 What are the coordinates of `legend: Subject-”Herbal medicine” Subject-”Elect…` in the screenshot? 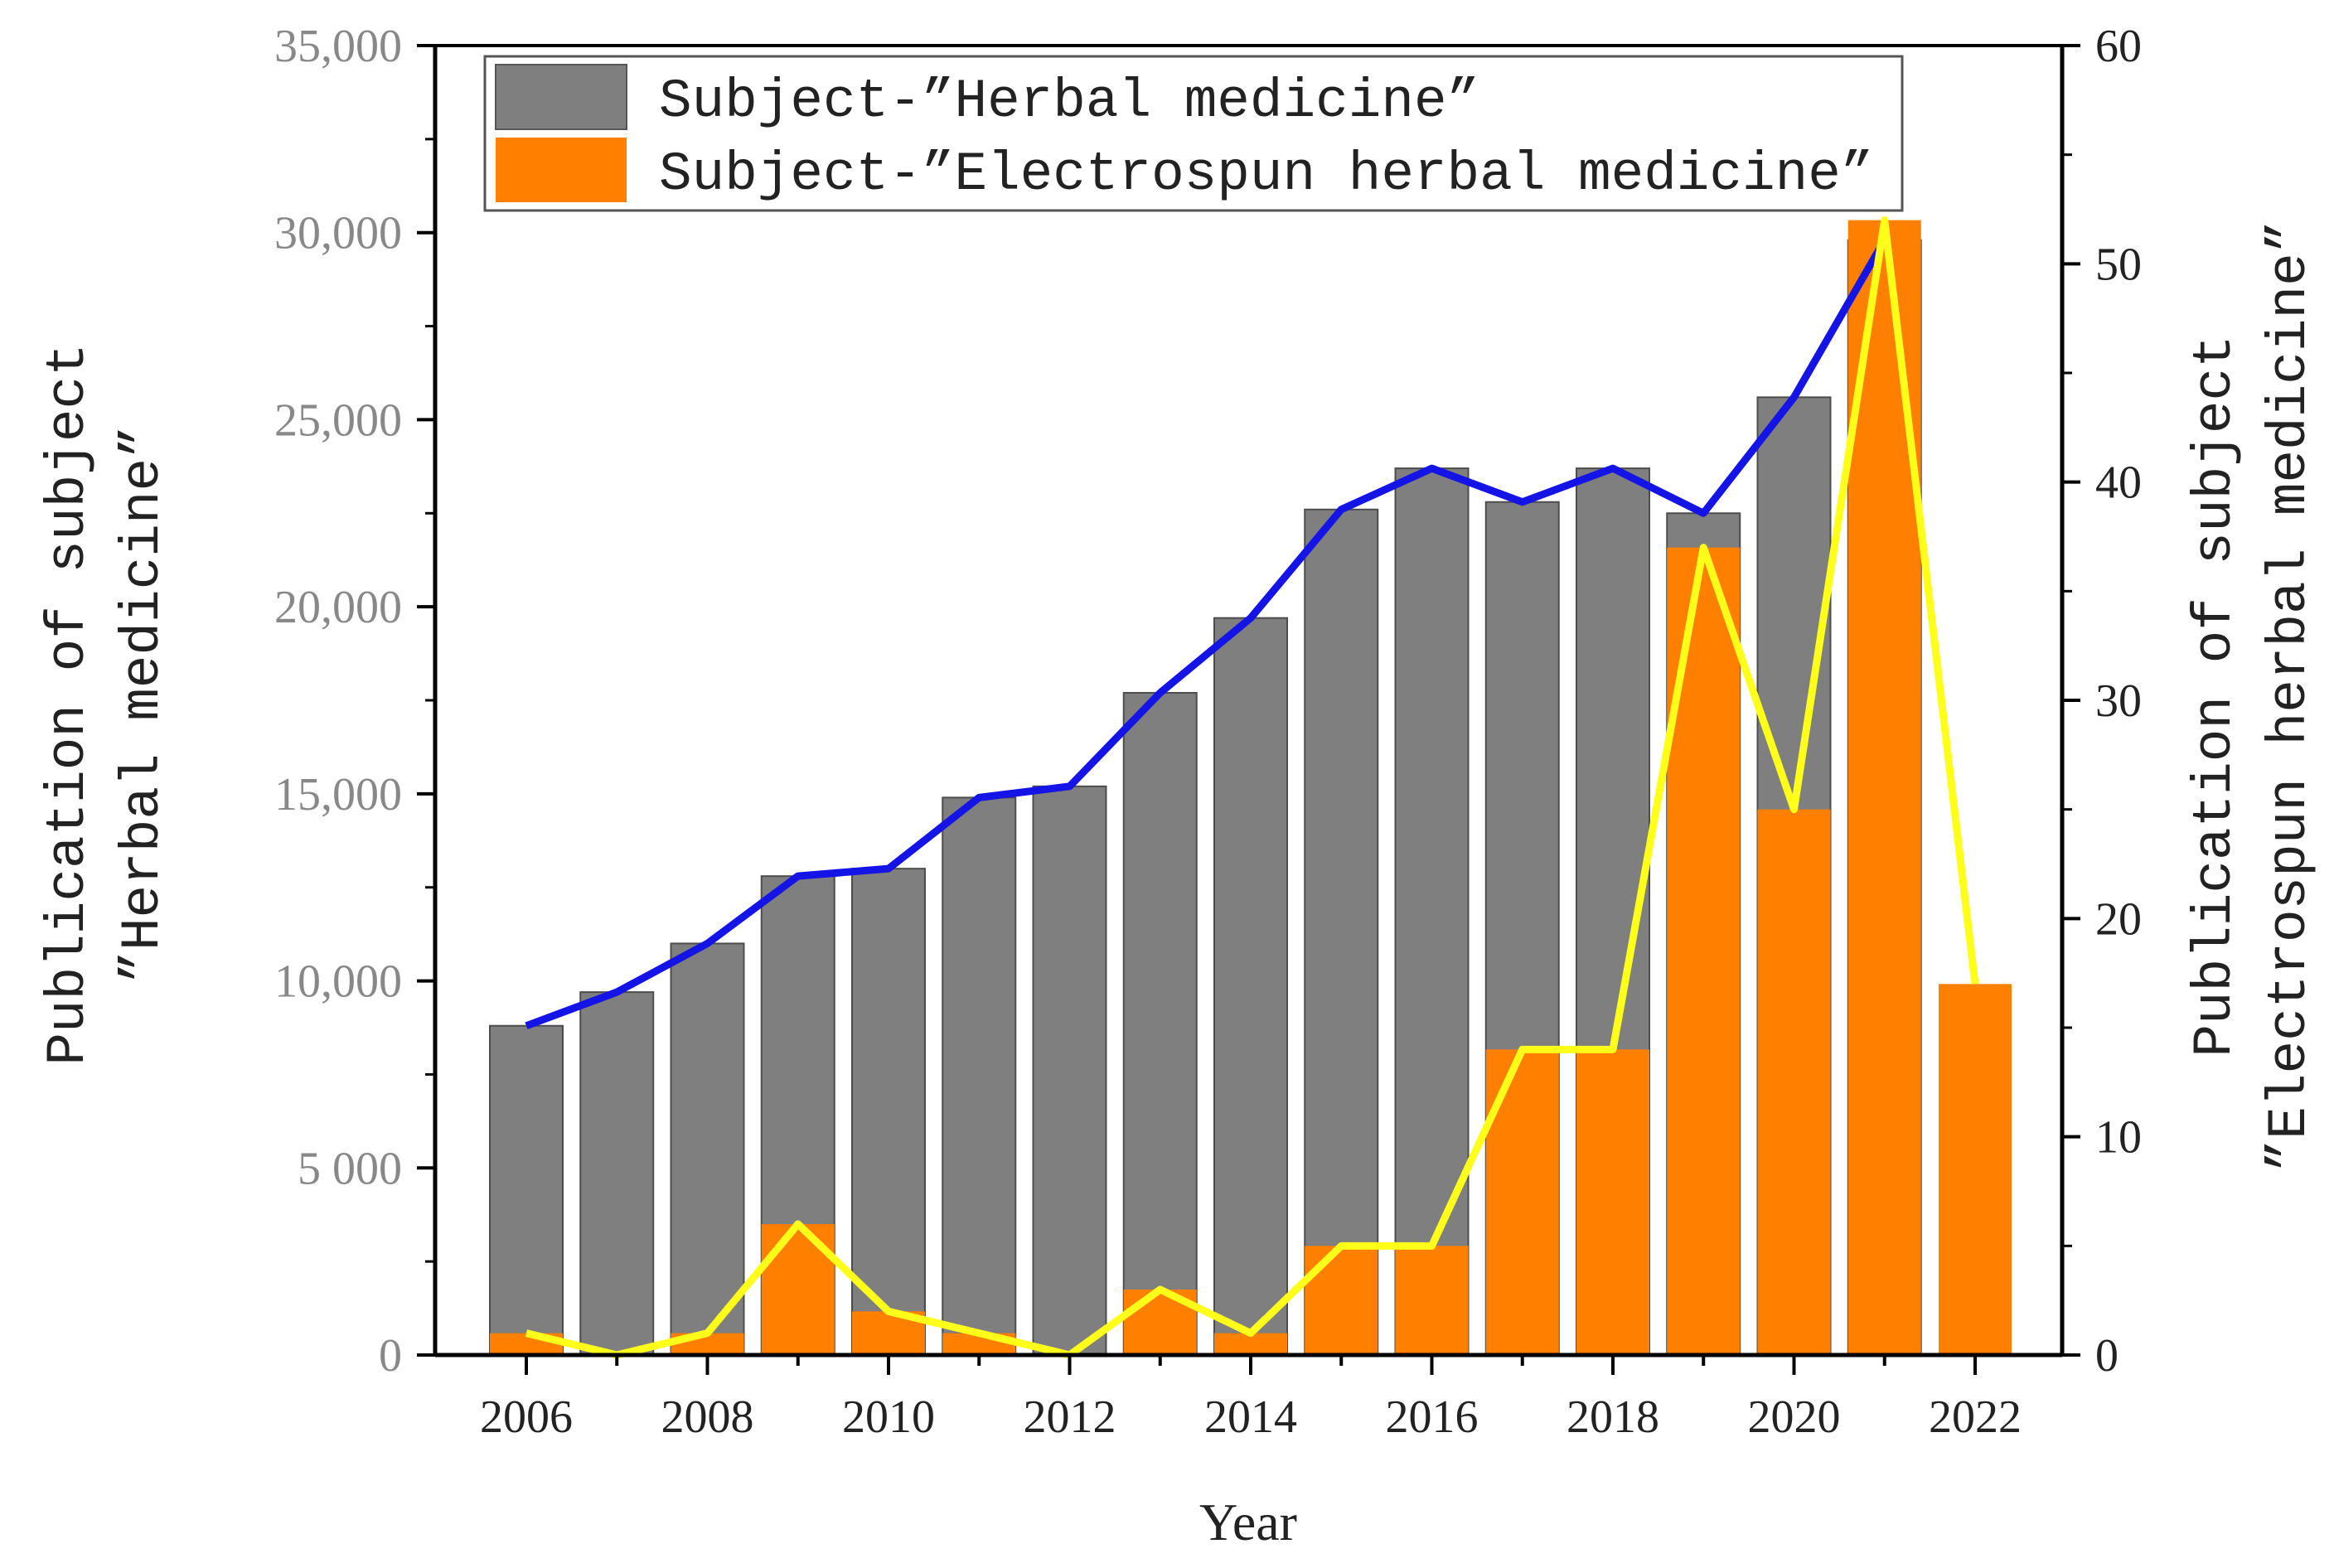 It's located at (1193, 133).